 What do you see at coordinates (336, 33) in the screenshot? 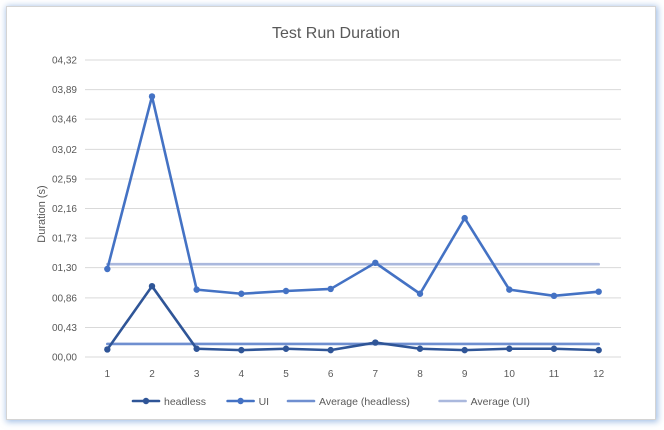
I see `chart-title: Test Run Duration` at bounding box center [336, 33].